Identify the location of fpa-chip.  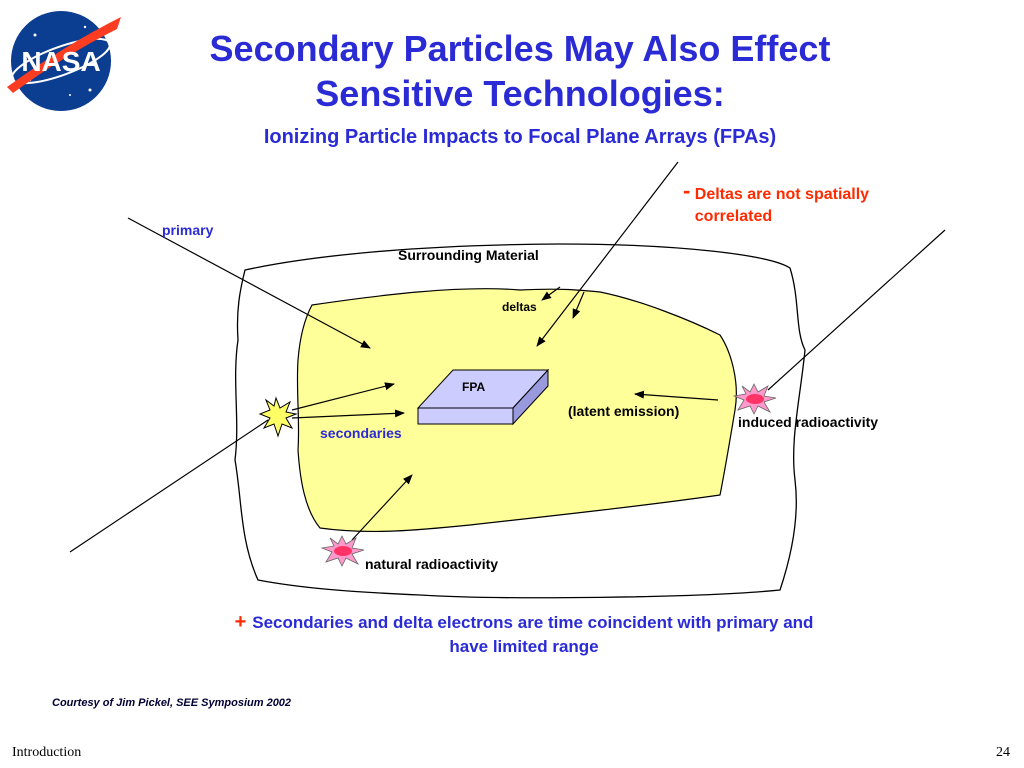
(483, 397).